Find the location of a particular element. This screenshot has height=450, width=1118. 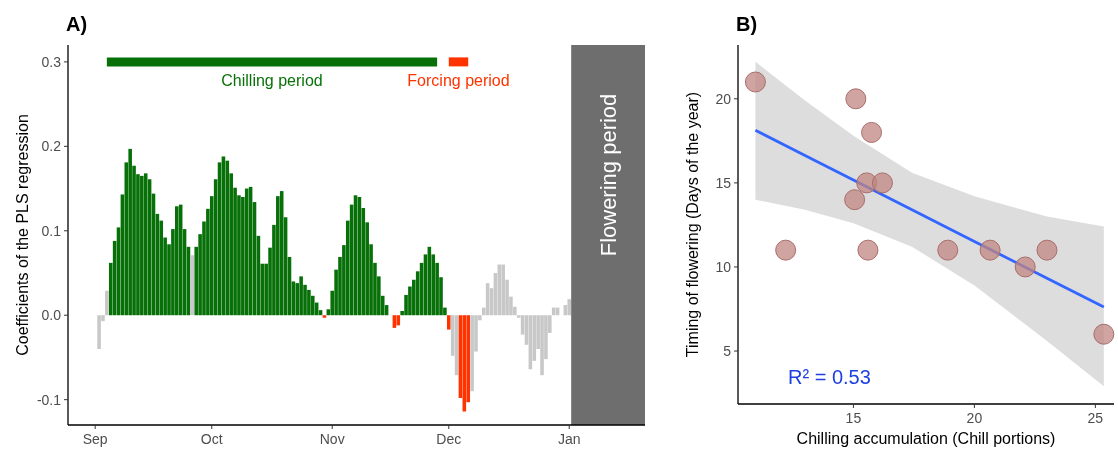

y-tick-label: 15 is located at coordinates (723, 182).